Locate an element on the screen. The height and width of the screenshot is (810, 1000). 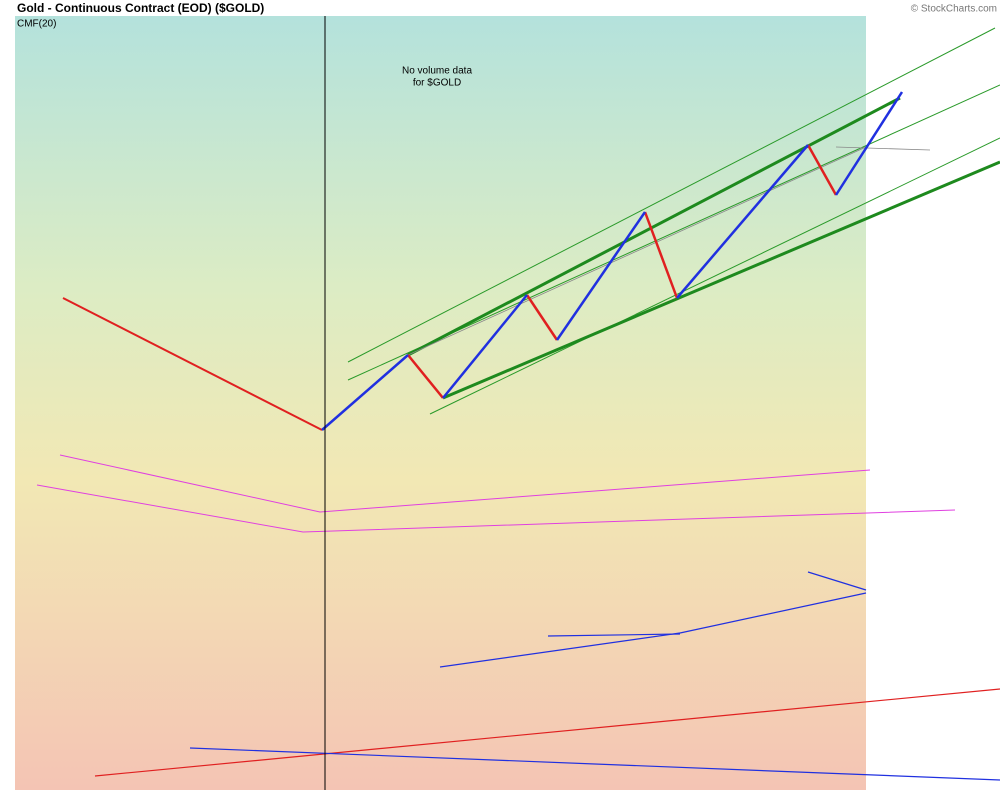
cmf-note: for $GOLD is located at coordinates (437, 83).